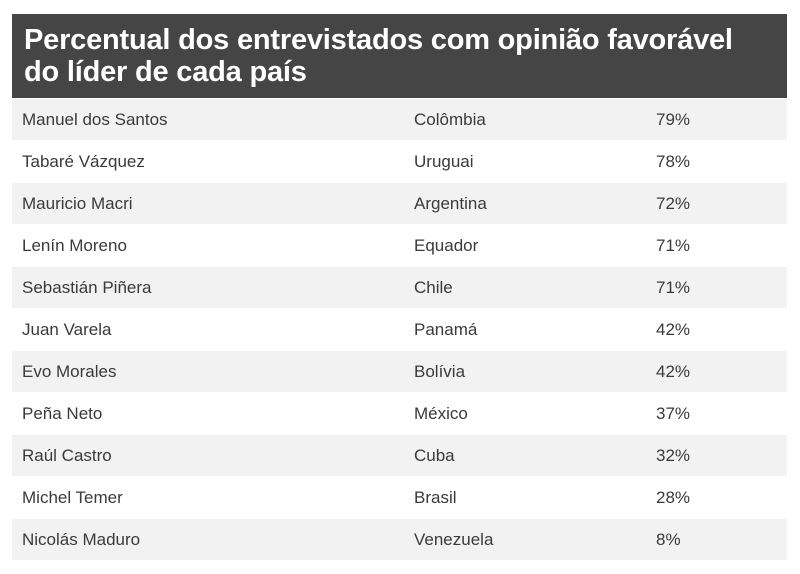  I want to click on favorability-percent: 28%, so click(673, 497).